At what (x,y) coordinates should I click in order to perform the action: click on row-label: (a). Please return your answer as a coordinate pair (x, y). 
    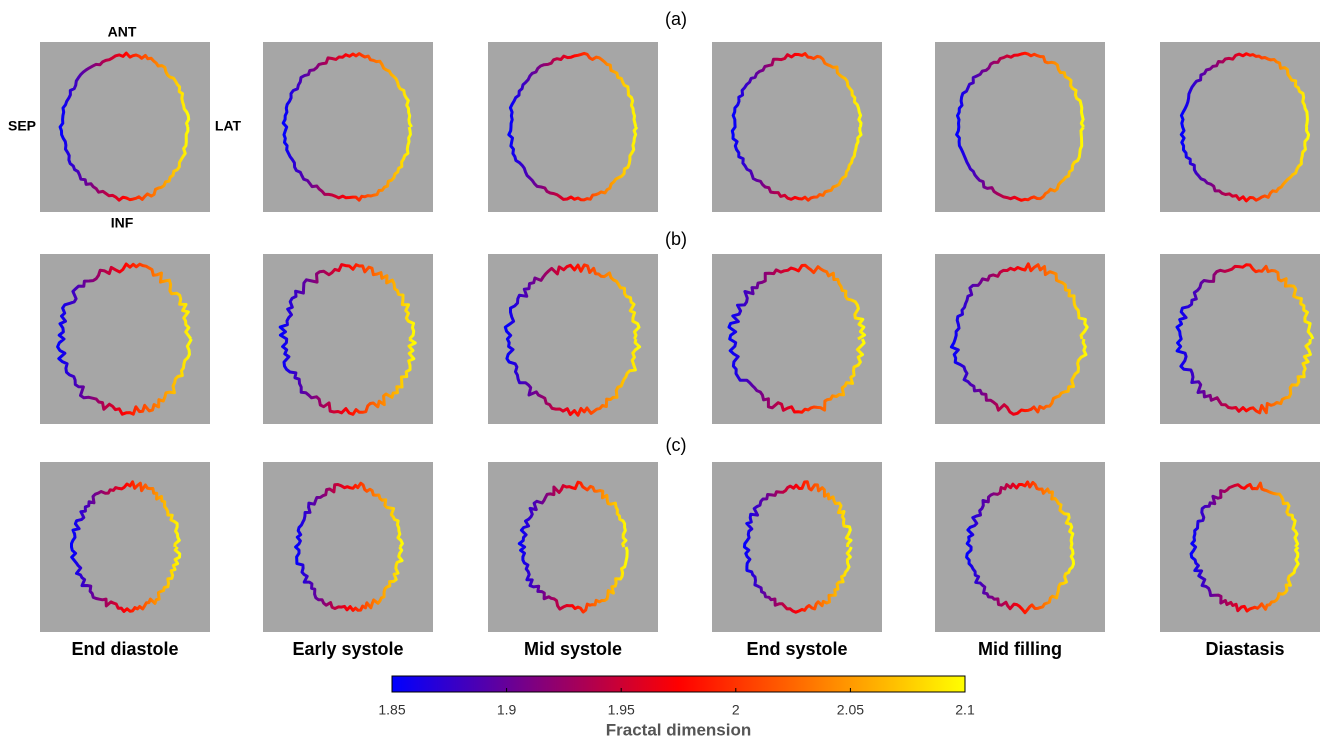
    Looking at the image, I should click on (676, 19).